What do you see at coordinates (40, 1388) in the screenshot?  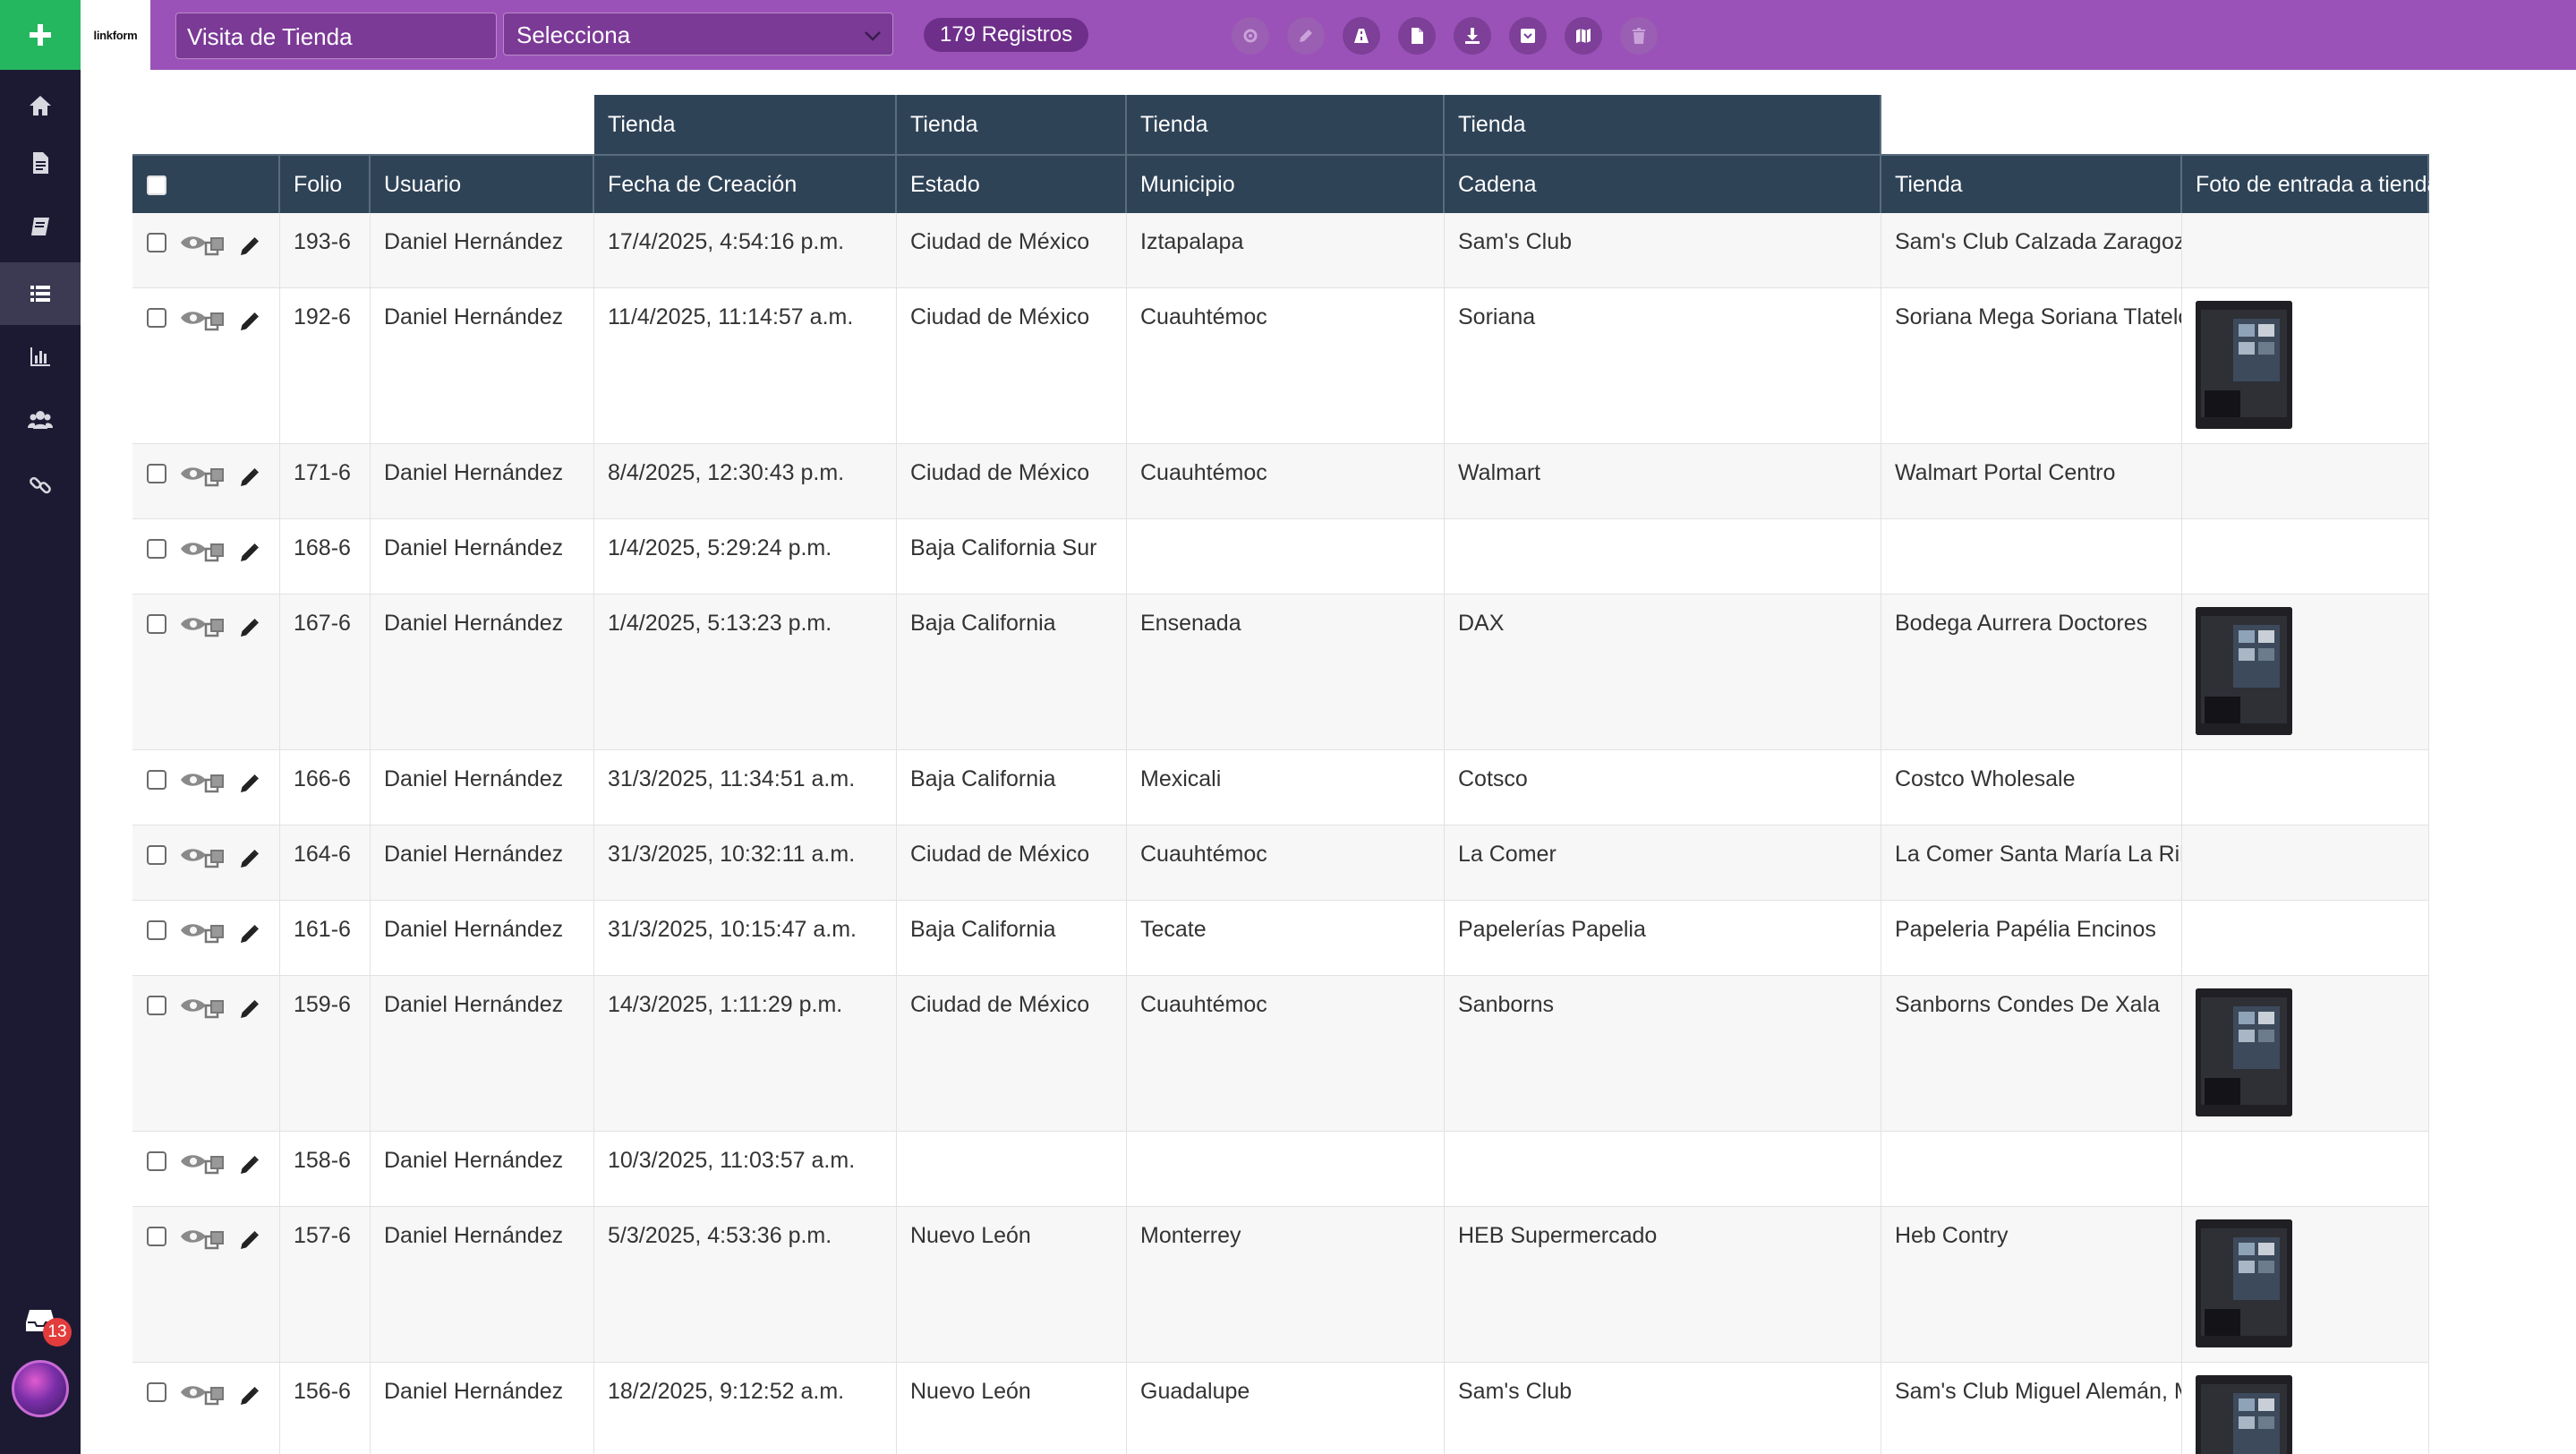 I see `user-avatar` at bounding box center [40, 1388].